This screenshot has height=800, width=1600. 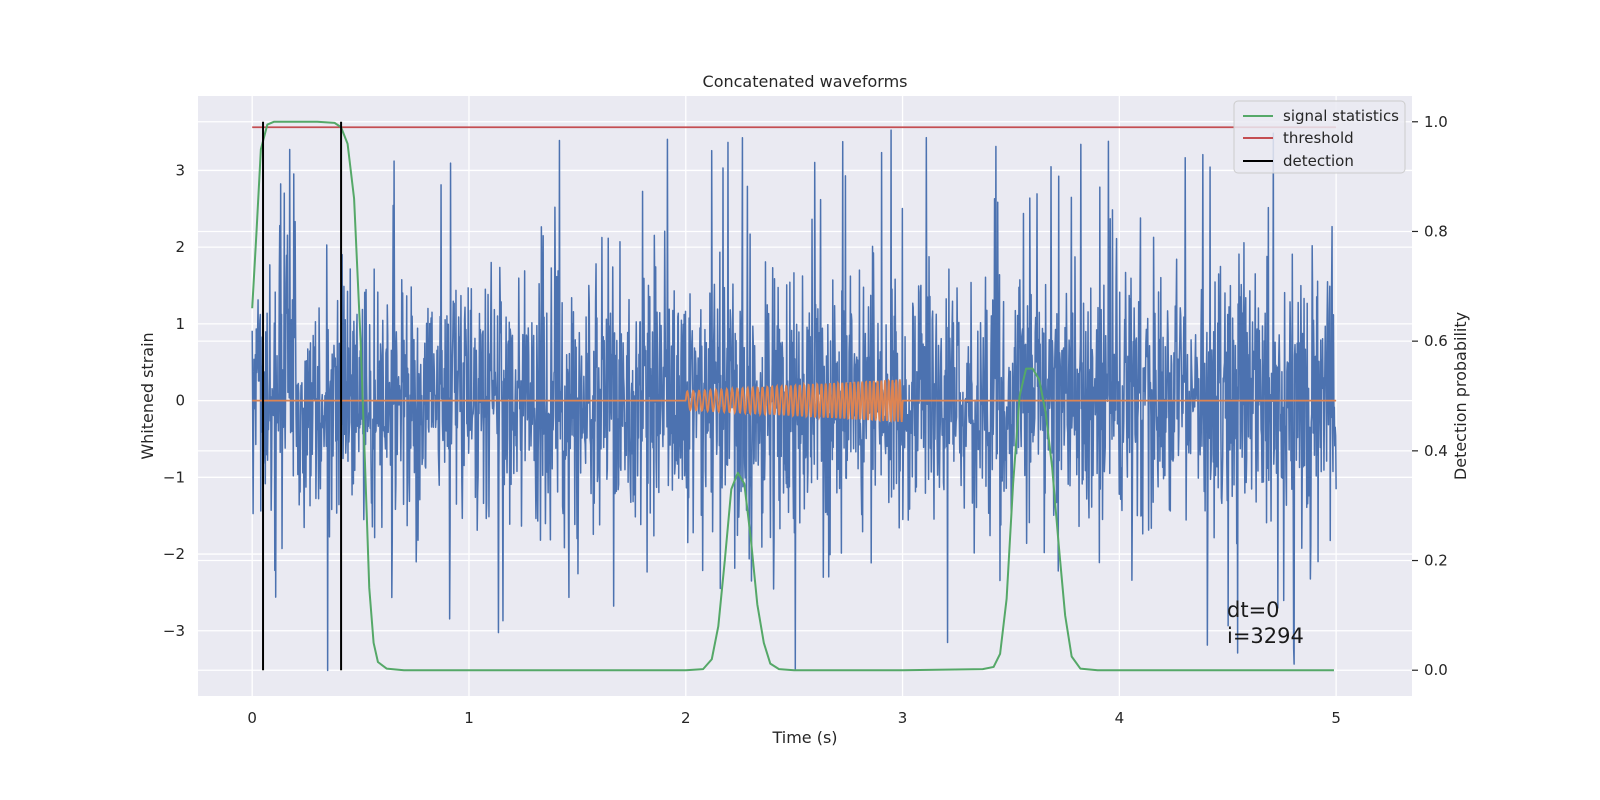 I want to click on annotation-dt: dt=0, so click(x=1253, y=610).